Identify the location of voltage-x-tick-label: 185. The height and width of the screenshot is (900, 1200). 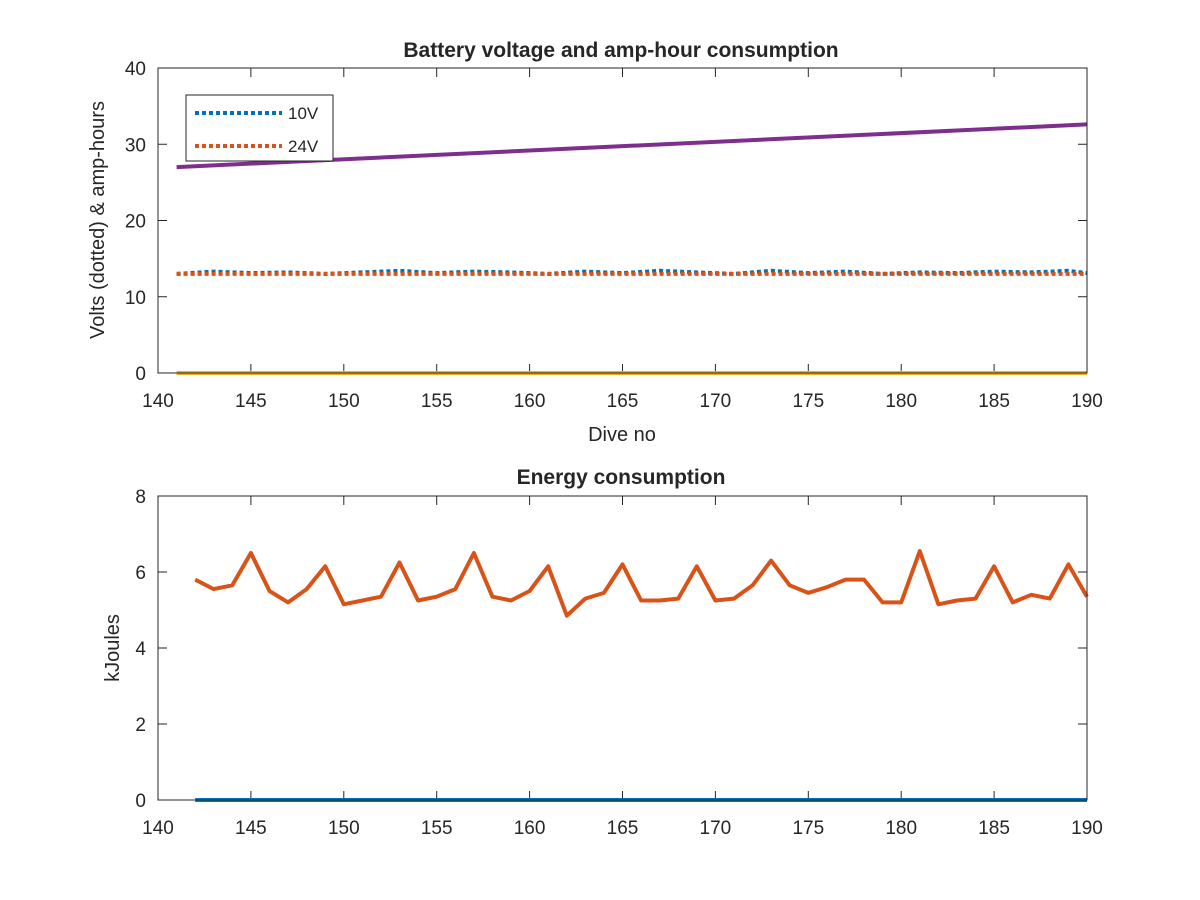
(994, 401).